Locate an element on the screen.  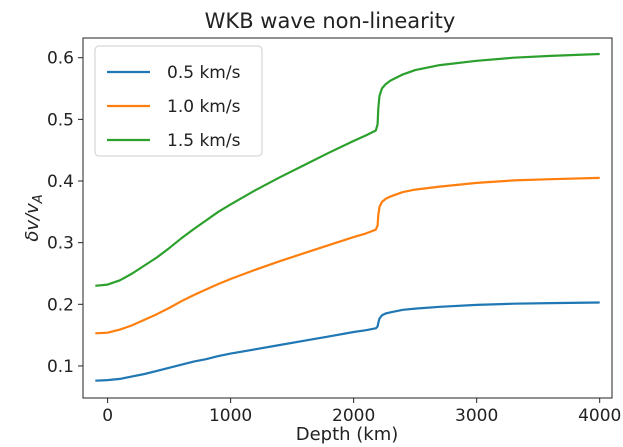
y-tick-label: 0.6 is located at coordinates (60, 59).